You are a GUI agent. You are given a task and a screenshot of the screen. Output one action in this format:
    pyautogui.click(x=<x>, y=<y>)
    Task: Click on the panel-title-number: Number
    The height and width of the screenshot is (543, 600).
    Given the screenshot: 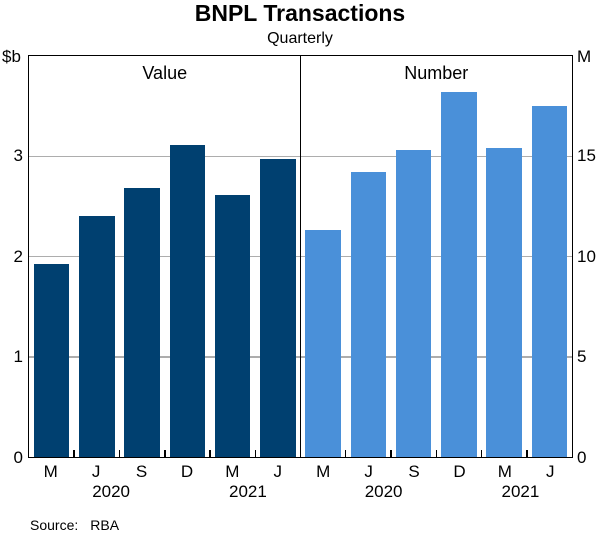 What is the action you would take?
    pyautogui.click(x=436, y=73)
    